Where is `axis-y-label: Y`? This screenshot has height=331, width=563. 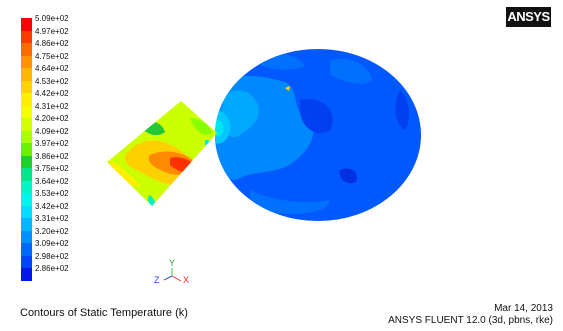
axis-y-label: Y is located at coordinates (172, 263).